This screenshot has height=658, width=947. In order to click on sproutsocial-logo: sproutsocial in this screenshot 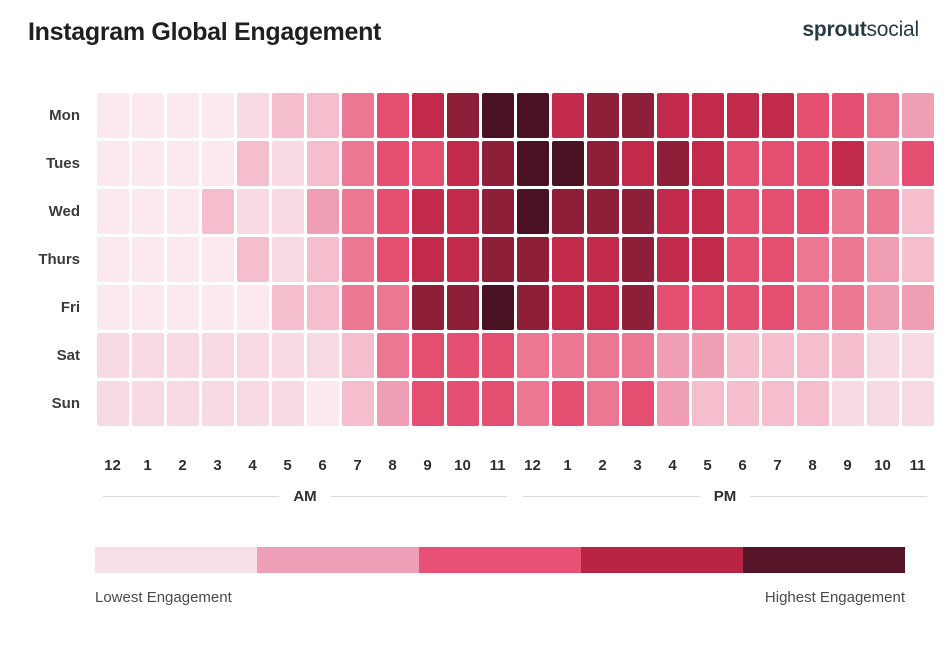, I will do `click(860, 30)`.